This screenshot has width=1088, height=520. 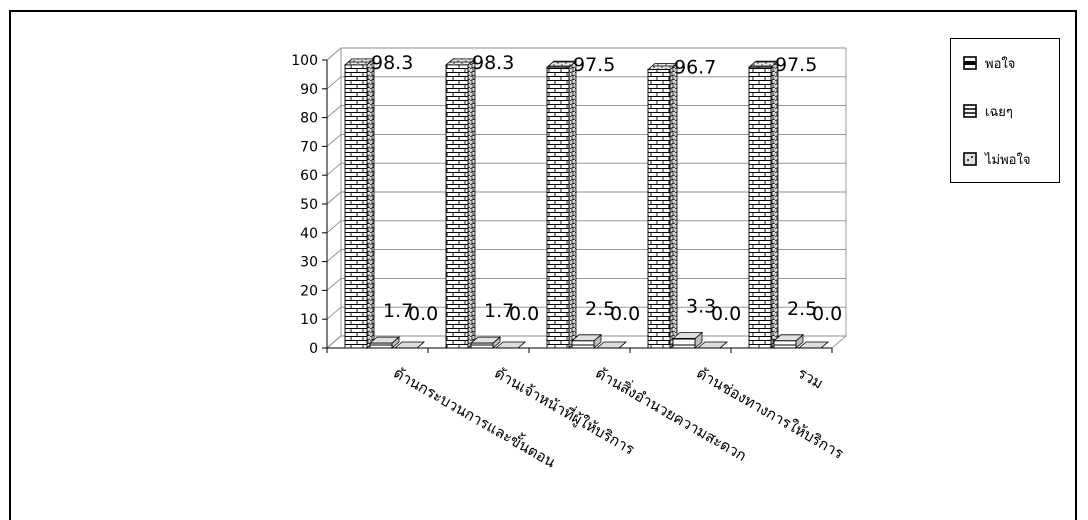 I want to click on legend-swatch-satisfied, so click(x=970, y=63).